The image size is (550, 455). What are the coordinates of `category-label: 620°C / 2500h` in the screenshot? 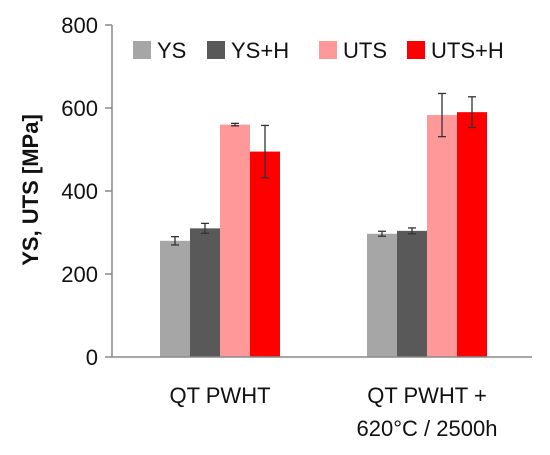 It's located at (427, 428).